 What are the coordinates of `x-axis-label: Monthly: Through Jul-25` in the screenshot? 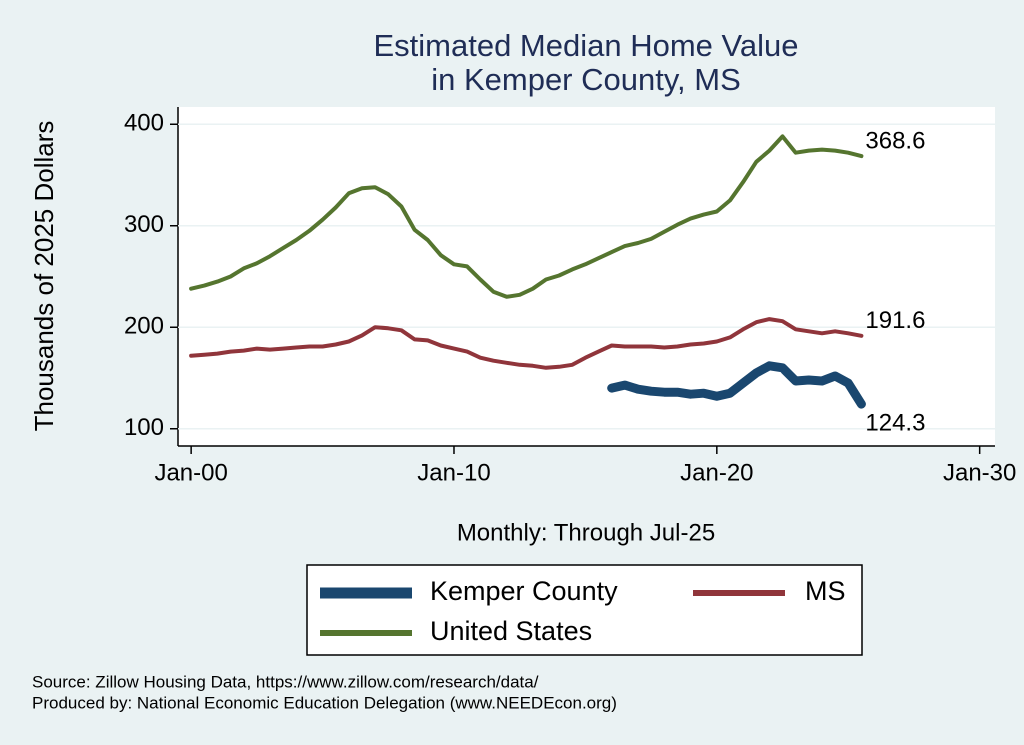 It's located at (586, 532).